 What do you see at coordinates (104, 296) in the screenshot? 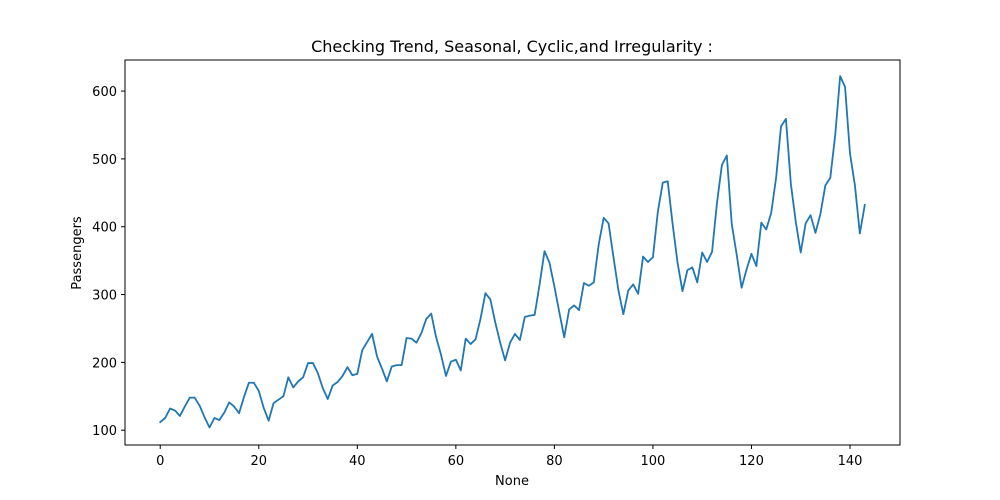
I see `y-tick-label: 300` at bounding box center [104, 296].